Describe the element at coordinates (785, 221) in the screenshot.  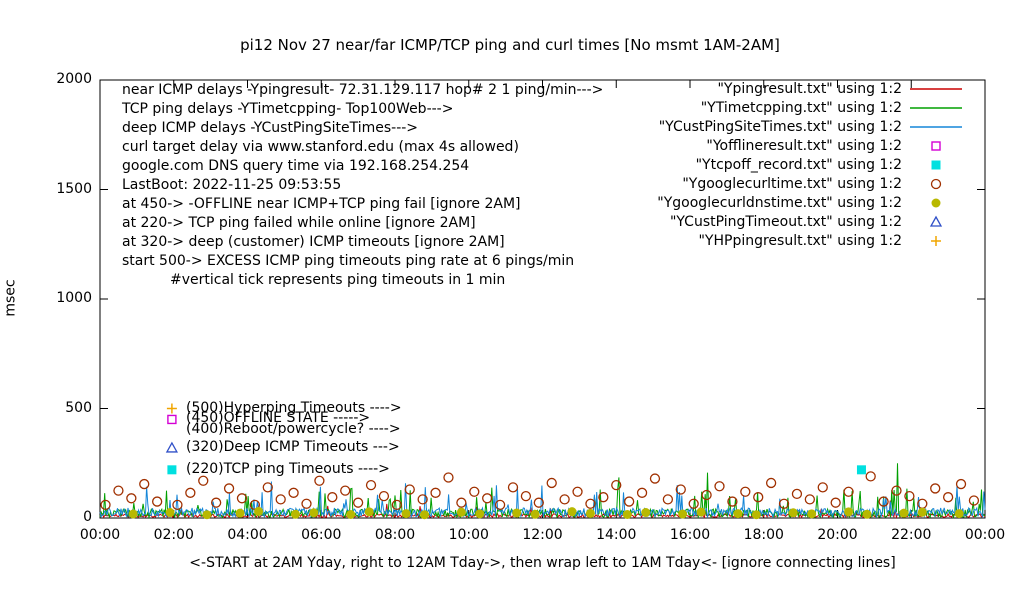
I see `legend-label: "YCustPingTimeout.txt" using 1:2` at that location.